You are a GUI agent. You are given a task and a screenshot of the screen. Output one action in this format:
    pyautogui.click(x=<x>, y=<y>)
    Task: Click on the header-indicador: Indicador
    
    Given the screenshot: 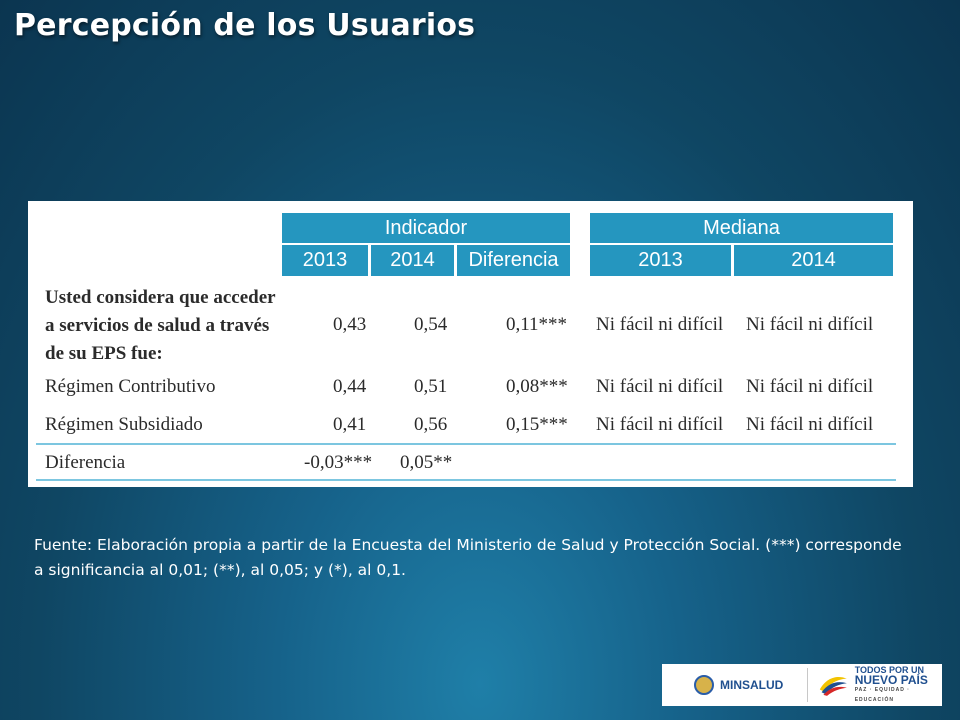 What is the action you would take?
    pyautogui.click(x=426, y=228)
    